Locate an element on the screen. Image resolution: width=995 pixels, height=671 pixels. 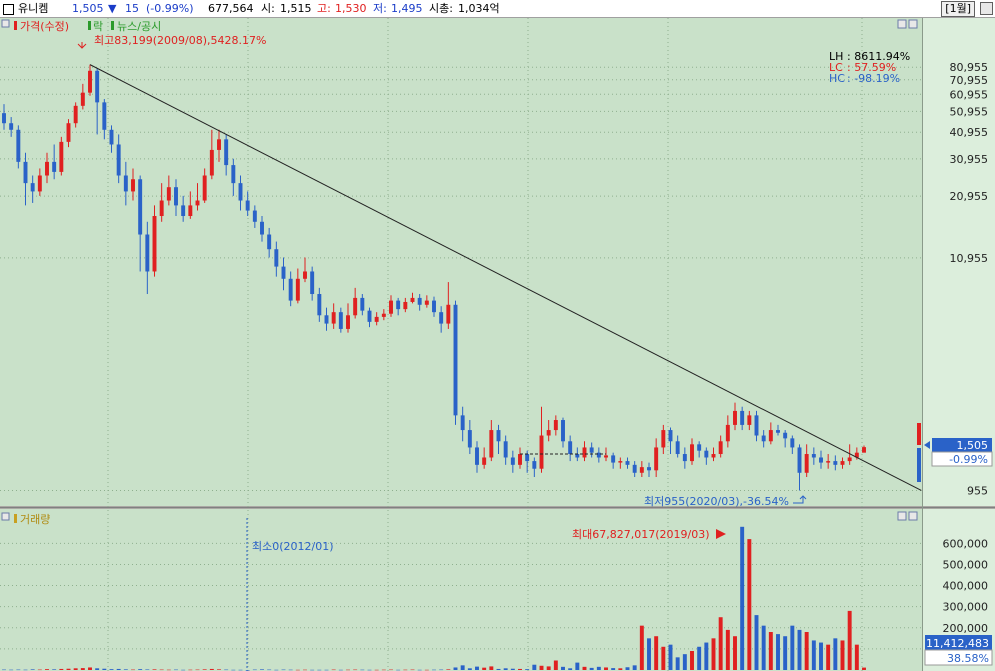
current-pct-tag-bg is located at coordinates (962, 459).